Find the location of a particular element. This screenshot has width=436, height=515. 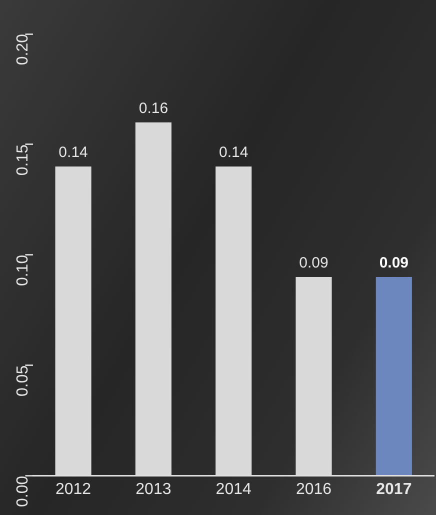

y-tick-label: 0.20 is located at coordinates (23, 50).